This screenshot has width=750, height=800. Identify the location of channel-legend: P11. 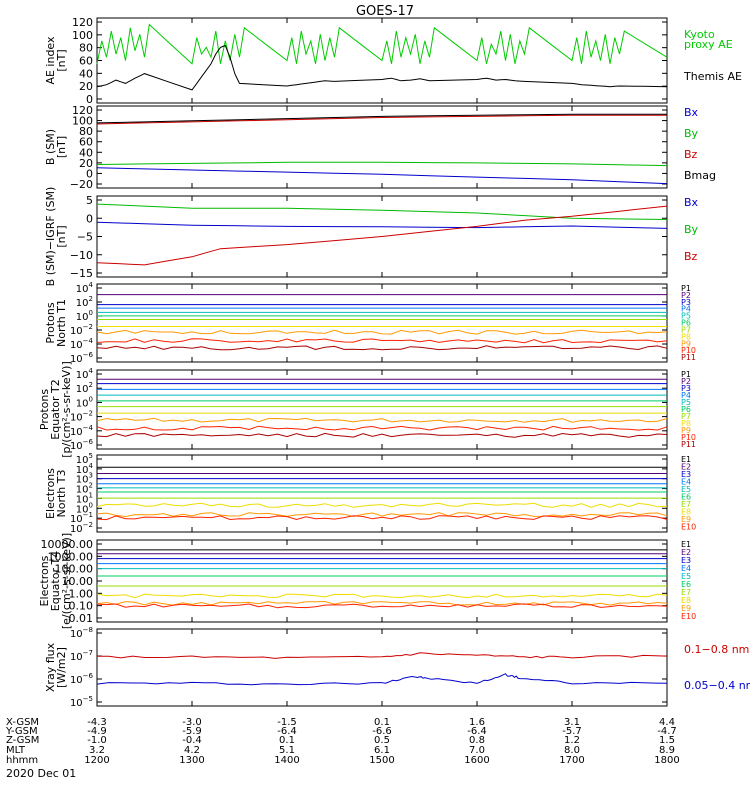
(688, 444).